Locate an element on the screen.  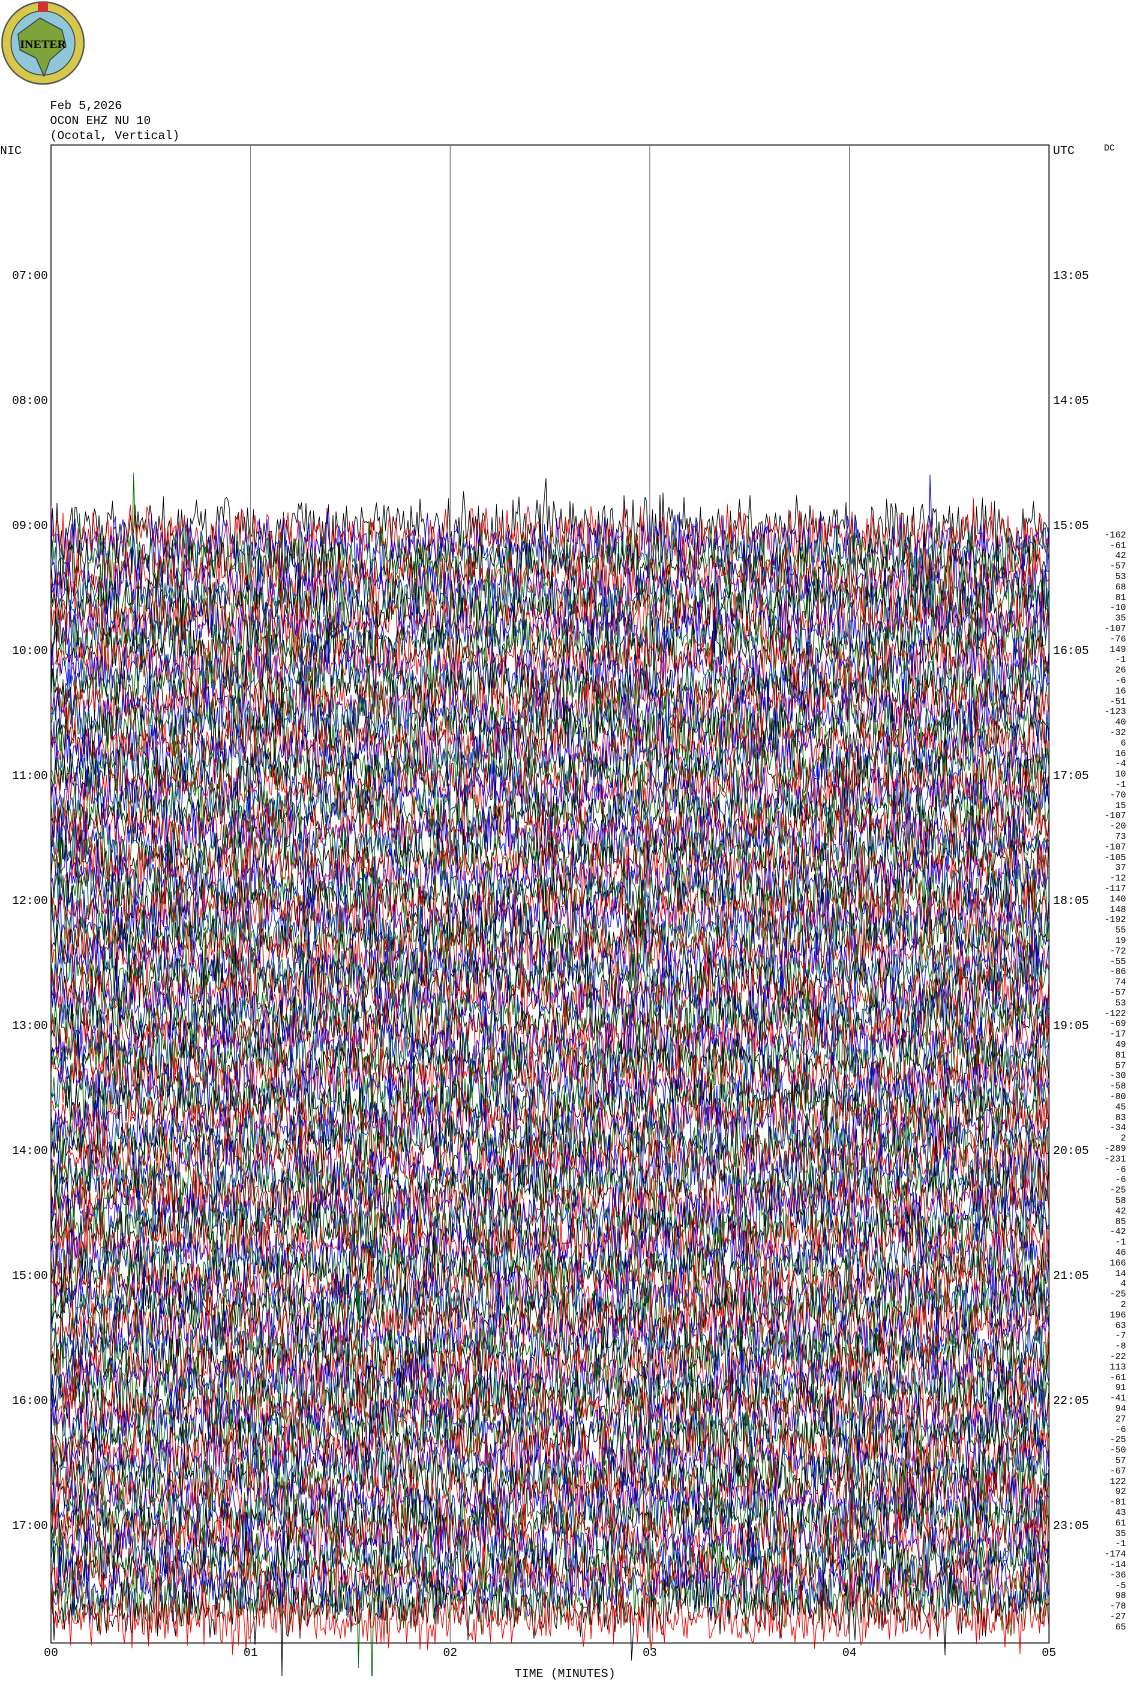
x-axis-label: TIME (MINUTES) is located at coordinates (565, 1674).